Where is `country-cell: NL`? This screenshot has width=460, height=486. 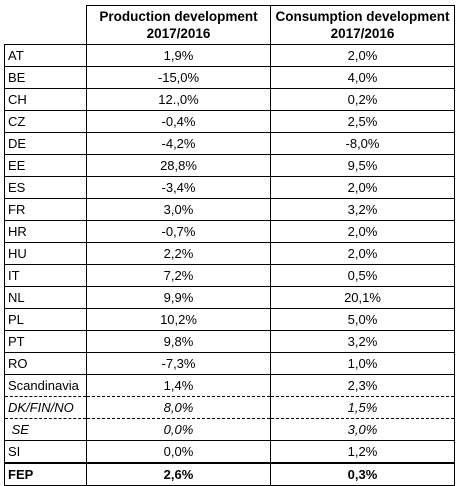
country-cell: NL is located at coordinates (45, 297).